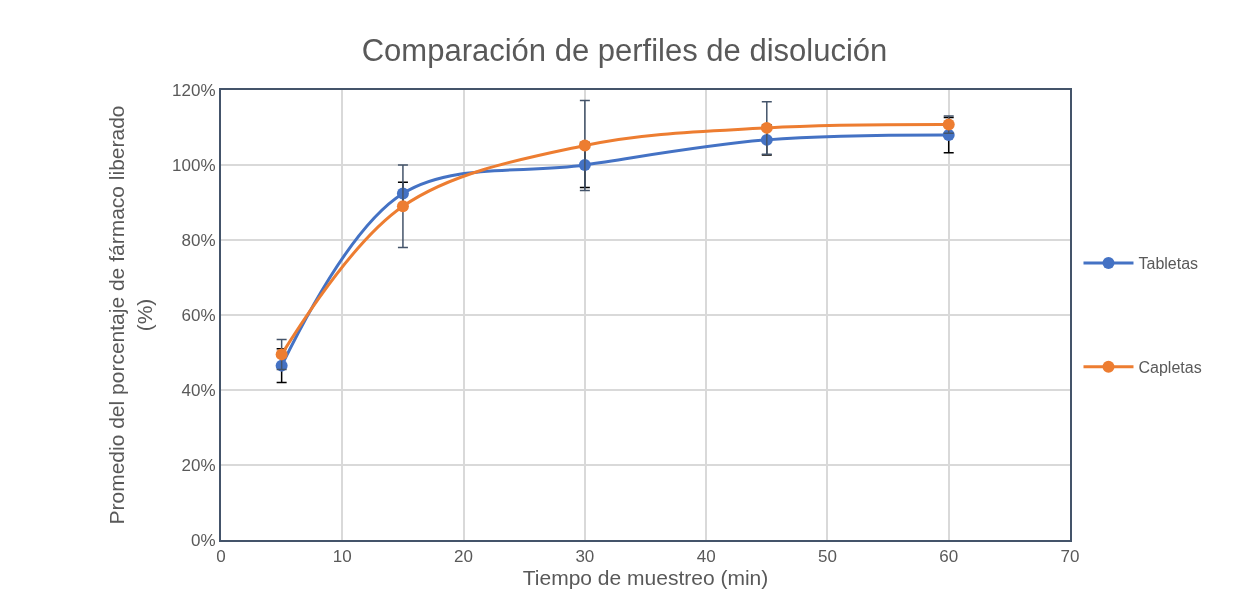  What do you see at coordinates (198, 315) in the screenshot?
I see `y-tick-label: 60%` at bounding box center [198, 315].